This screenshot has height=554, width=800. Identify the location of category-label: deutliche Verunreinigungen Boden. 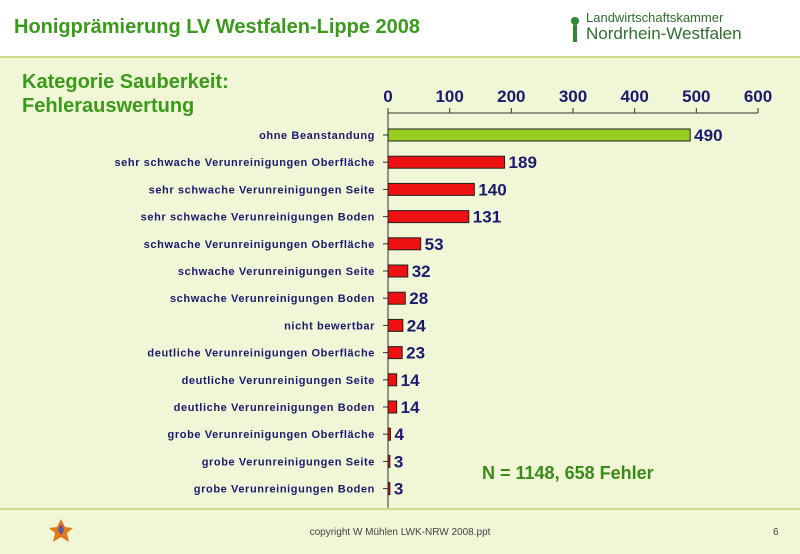
(274, 408).